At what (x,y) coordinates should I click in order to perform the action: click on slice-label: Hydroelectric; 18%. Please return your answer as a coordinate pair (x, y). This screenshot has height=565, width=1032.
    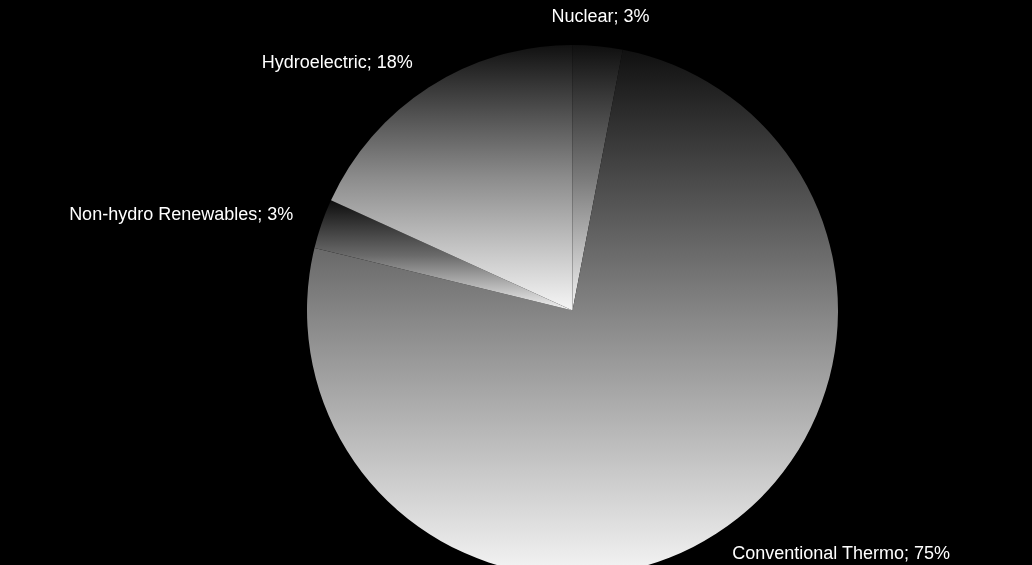
    Looking at the image, I should click on (337, 61).